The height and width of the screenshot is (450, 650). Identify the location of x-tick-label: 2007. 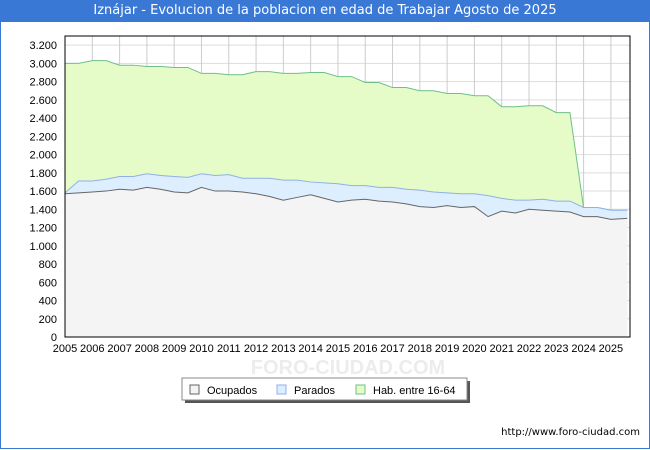
(119, 349).